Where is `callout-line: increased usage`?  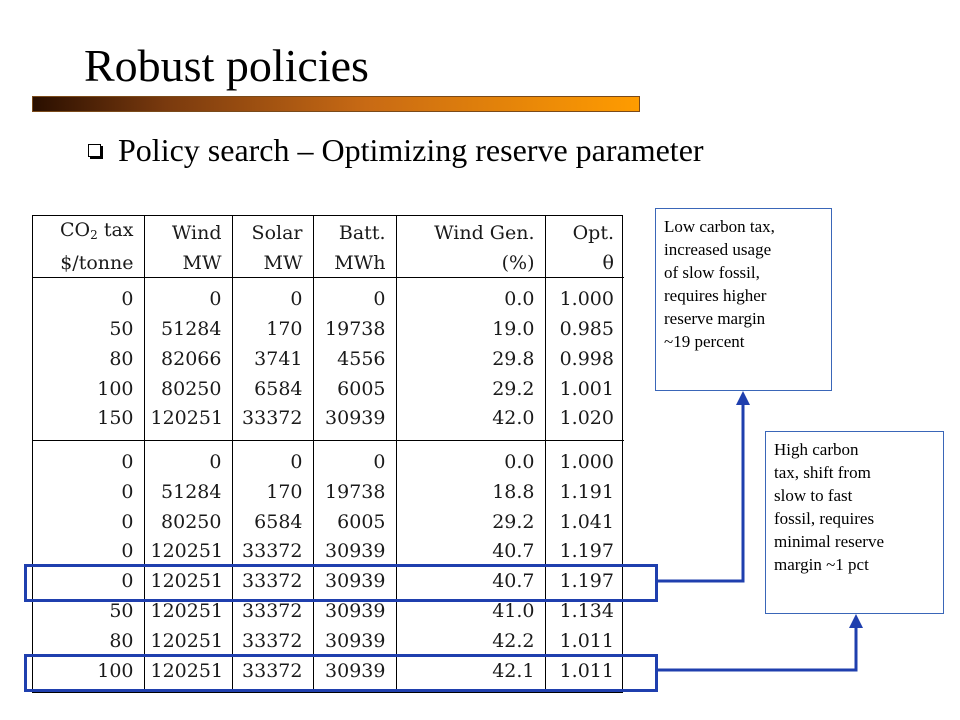
callout-line: increased usage is located at coordinates (718, 249).